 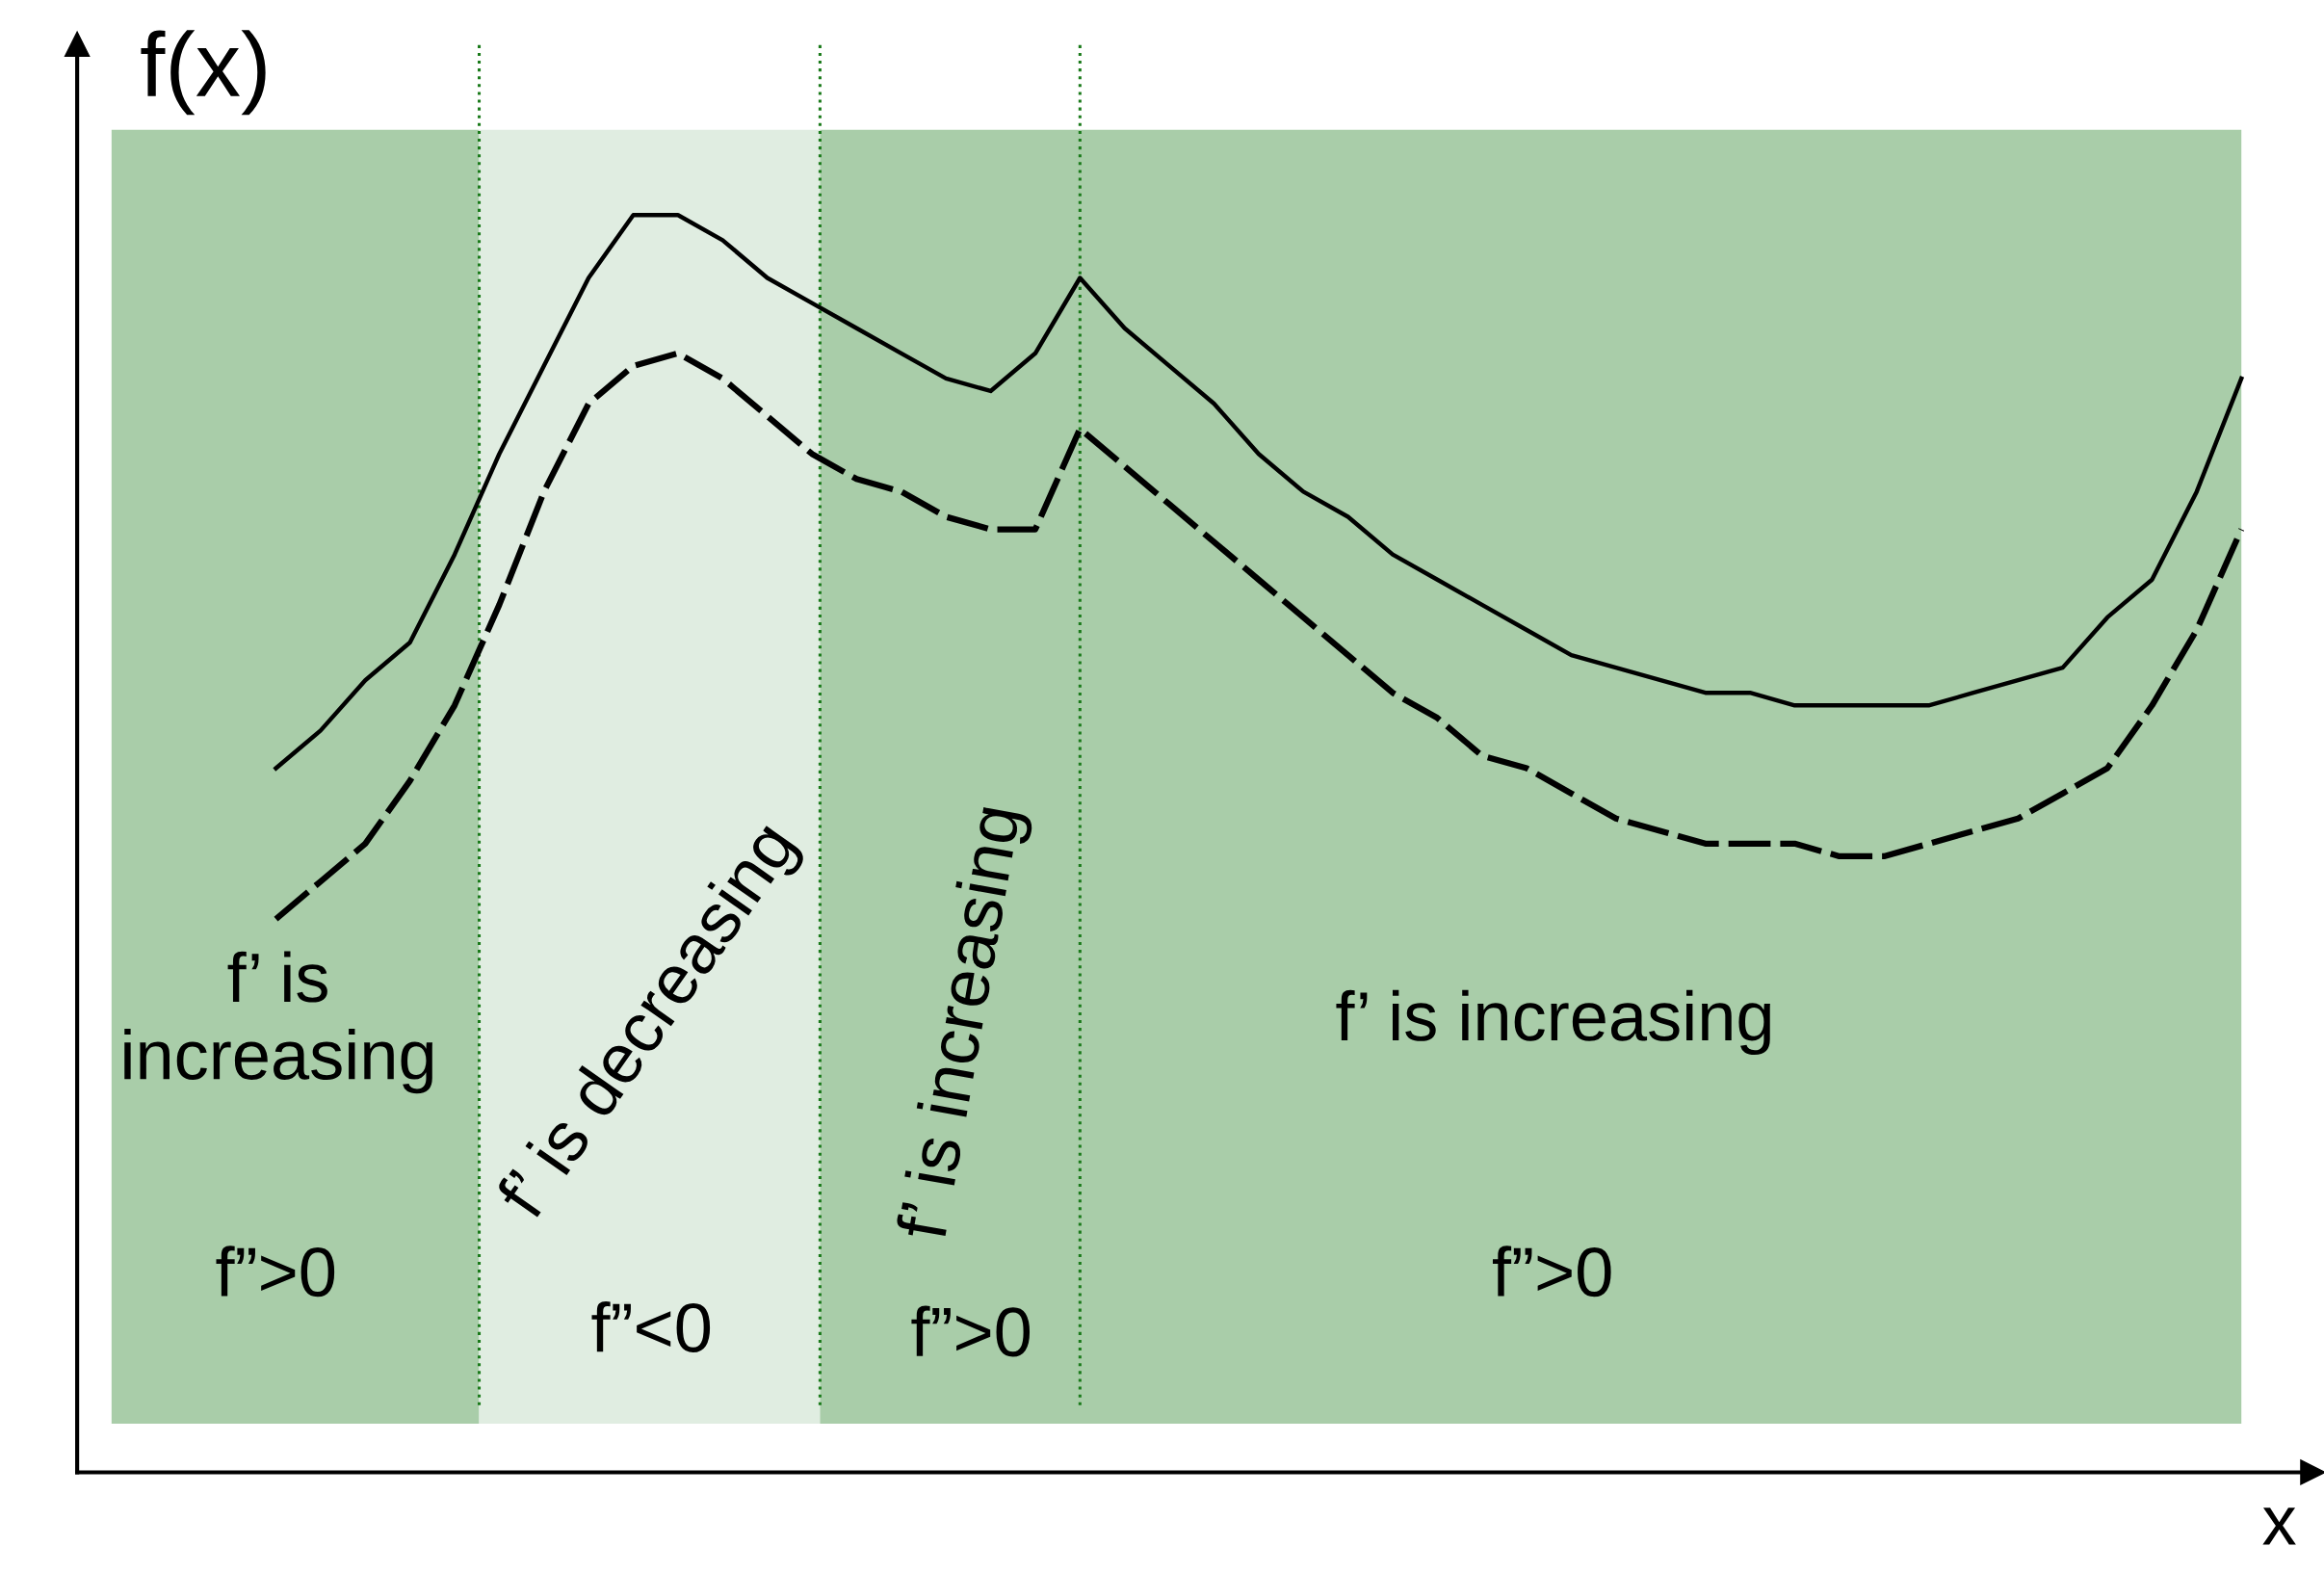 What do you see at coordinates (203, 73) in the screenshot?
I see `y-axis-title: f(x)` at bounding box center [203, 73].